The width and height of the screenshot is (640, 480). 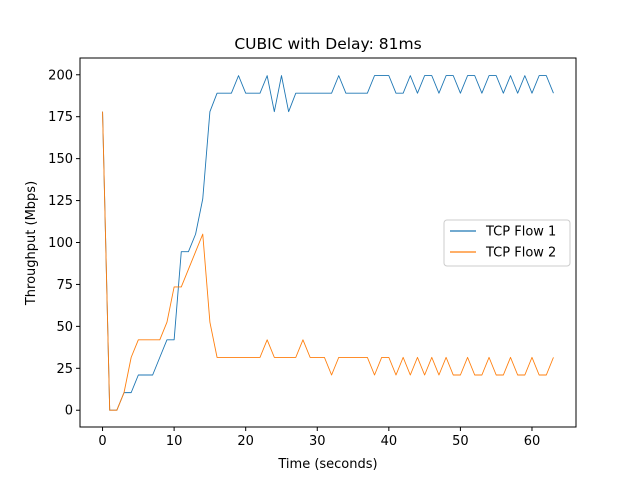 What do you see at coordinates (102, 441) in the screenshot?
I see `x-tick-label: 0` at bounding box center [102, 441].